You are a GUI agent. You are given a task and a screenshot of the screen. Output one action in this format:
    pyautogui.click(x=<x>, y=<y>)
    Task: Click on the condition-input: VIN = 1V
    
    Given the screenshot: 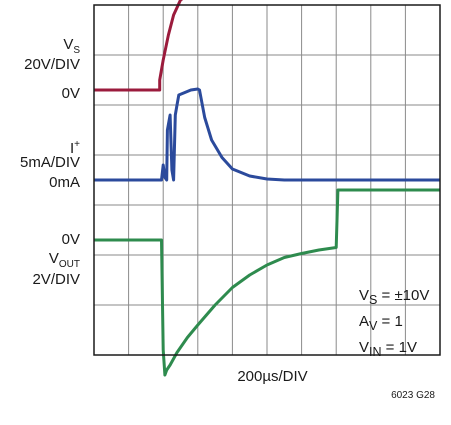 What is the action you would take?
    pyautogui.click(x=388, y=349)
    